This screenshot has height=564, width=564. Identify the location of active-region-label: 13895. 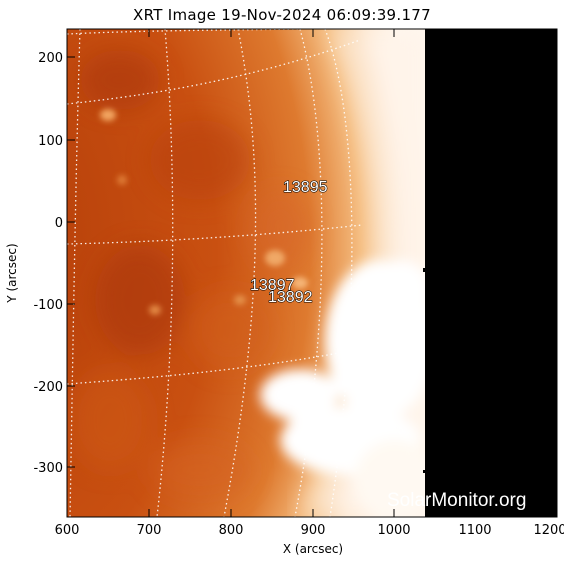
(305, 187).